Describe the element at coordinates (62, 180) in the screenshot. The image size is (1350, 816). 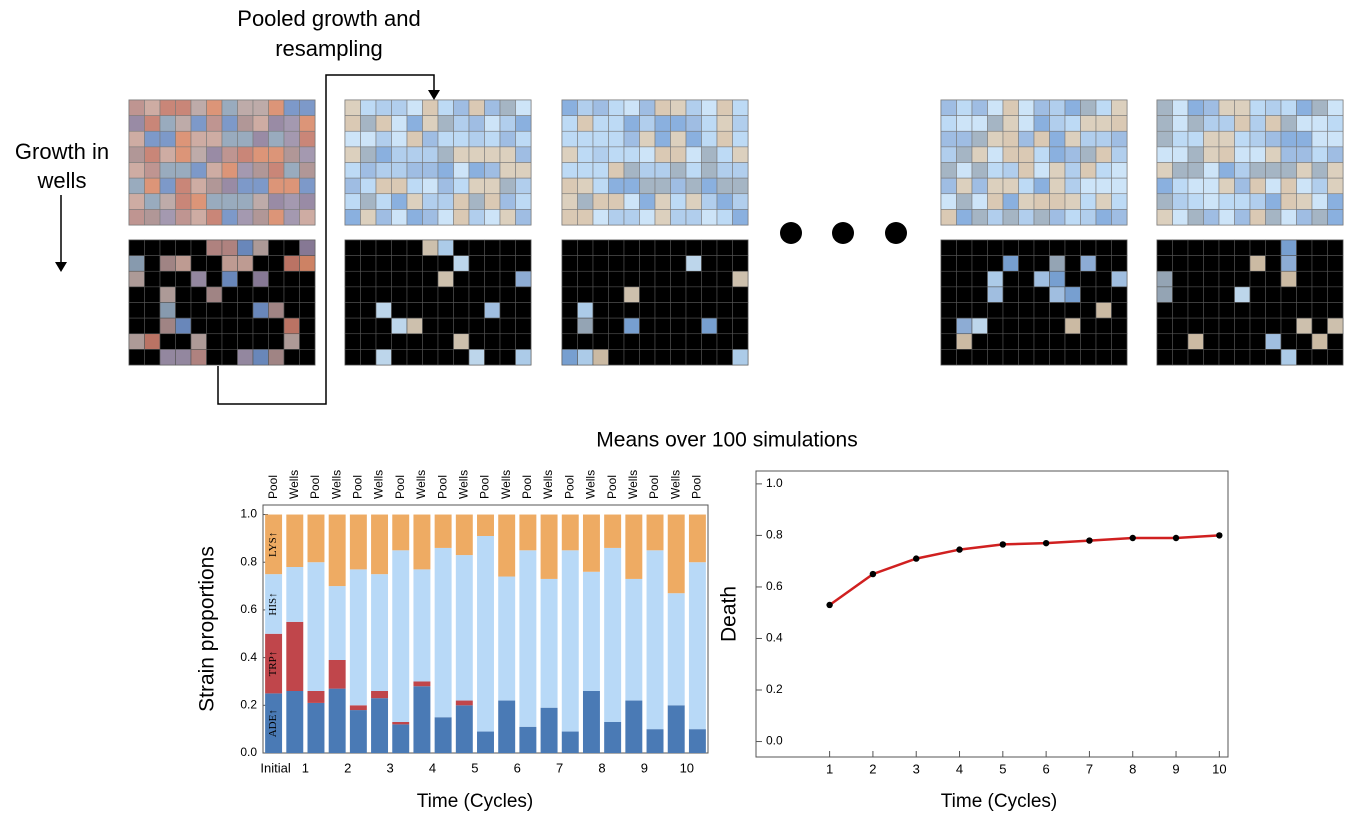
I see `growth-label: wells` at that location.